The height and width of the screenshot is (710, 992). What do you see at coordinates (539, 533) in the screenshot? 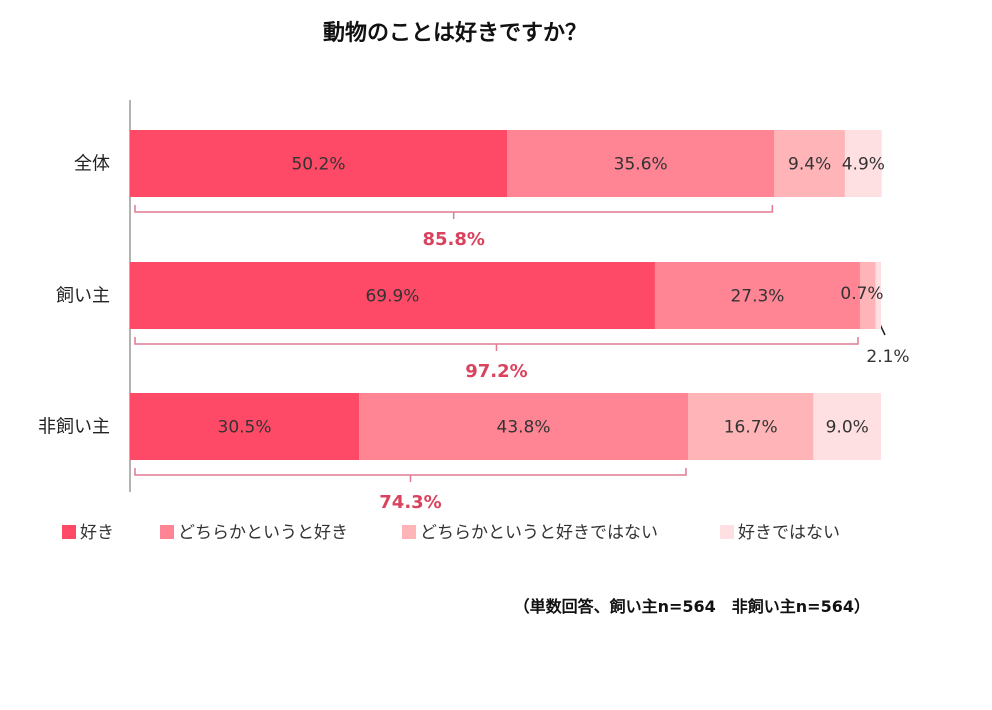
I see `legend-label: どちらかというと好きではない` at bounding box center [539, 533].